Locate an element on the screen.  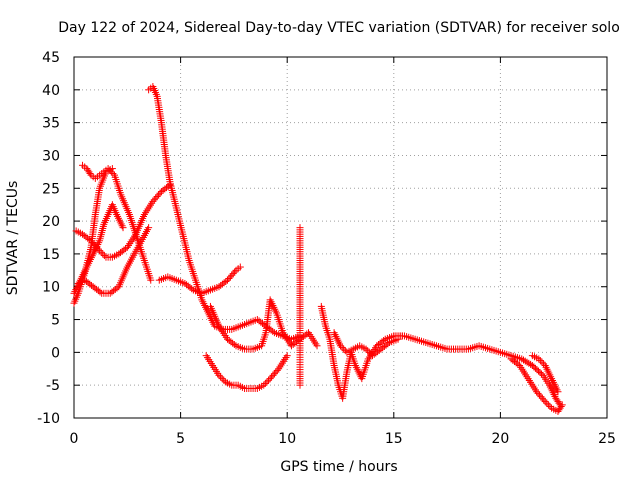
x-tick-label: 0 is located at coordinates (74, 439).